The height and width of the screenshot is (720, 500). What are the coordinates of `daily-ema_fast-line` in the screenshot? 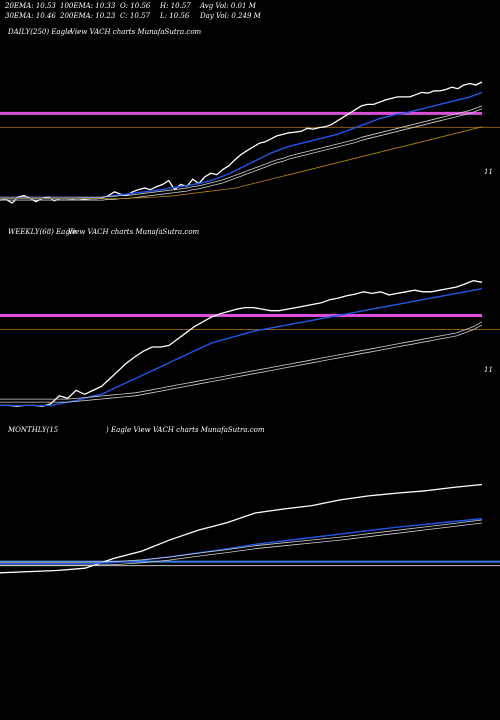 It's located at (241, 145).